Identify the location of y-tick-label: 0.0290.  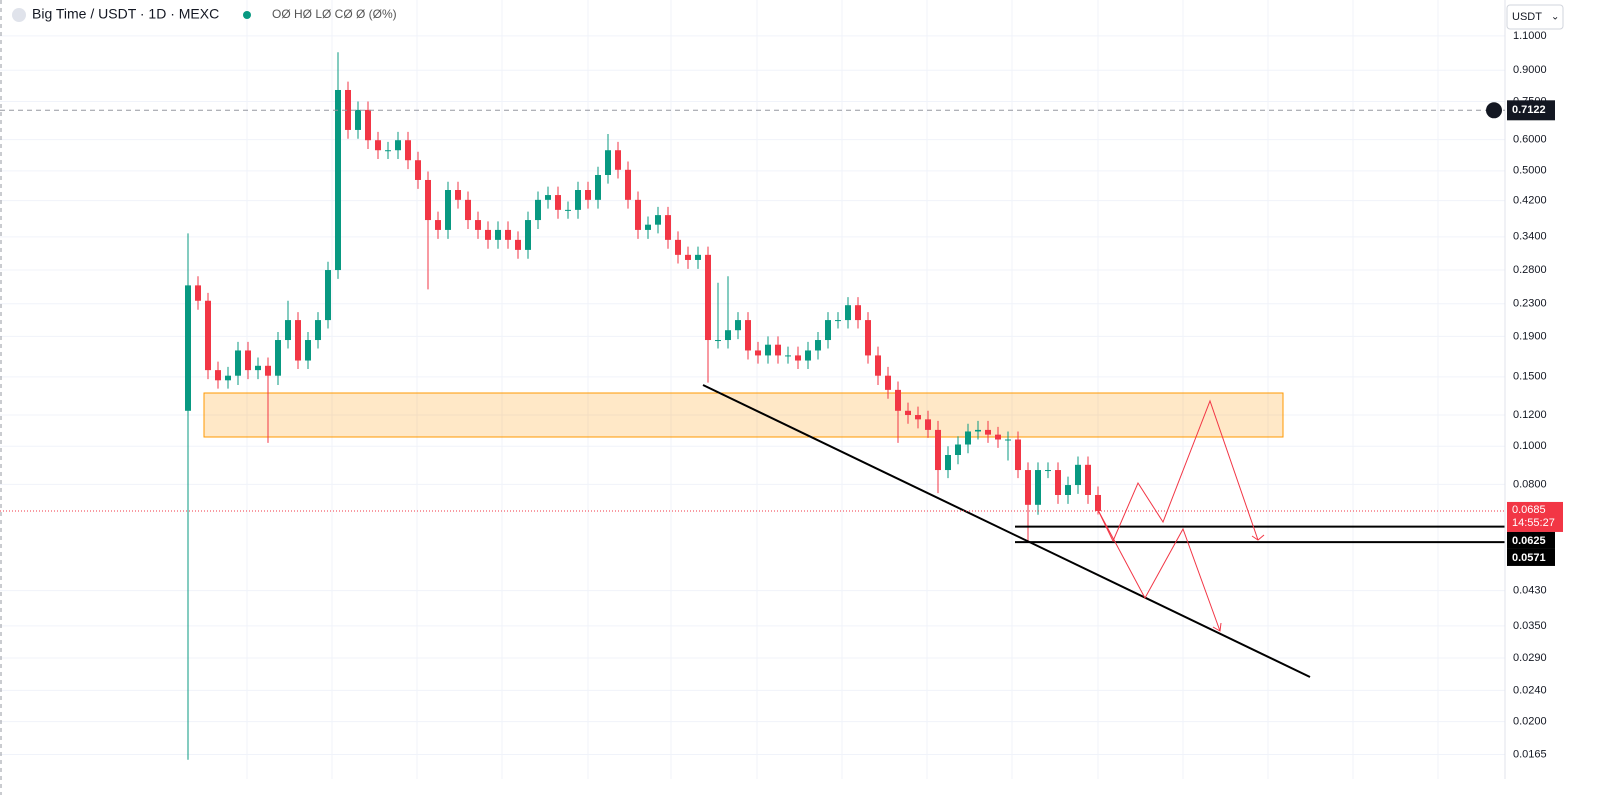
(1530, 658).